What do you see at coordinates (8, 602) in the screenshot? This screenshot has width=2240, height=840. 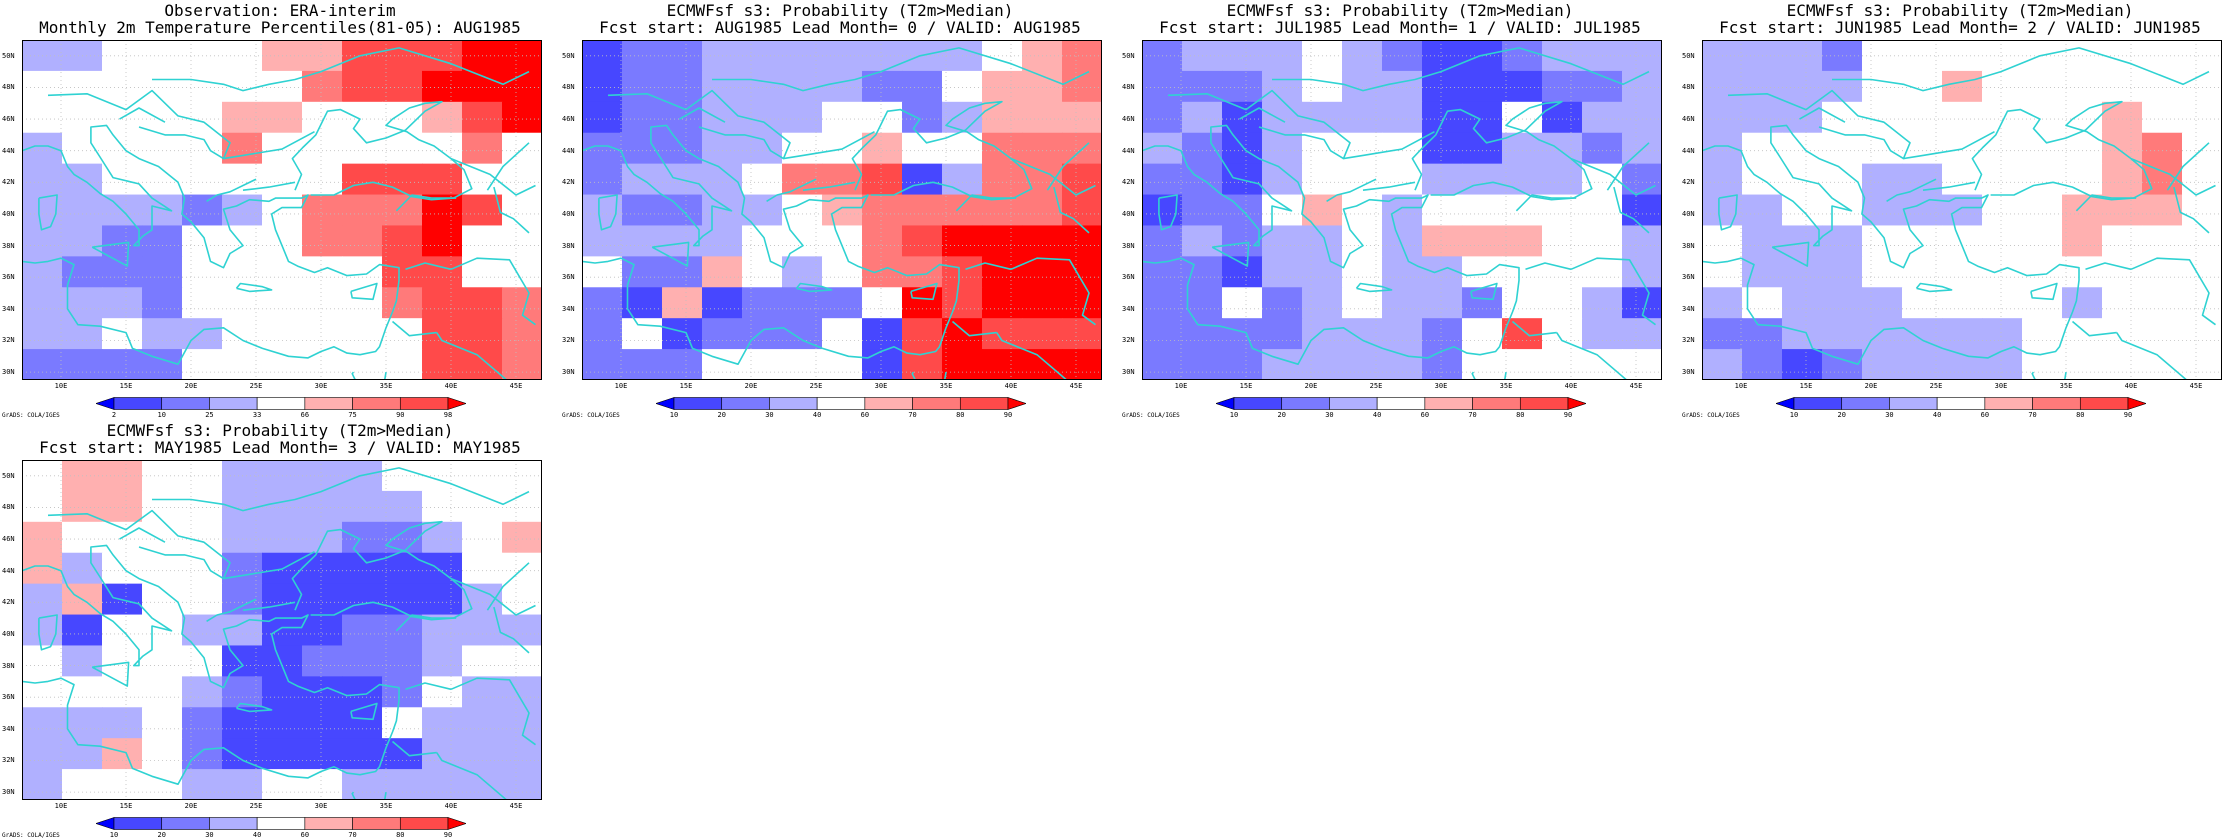 I see `latitude-tick-label: 42N` at bounding box center [8, 602].